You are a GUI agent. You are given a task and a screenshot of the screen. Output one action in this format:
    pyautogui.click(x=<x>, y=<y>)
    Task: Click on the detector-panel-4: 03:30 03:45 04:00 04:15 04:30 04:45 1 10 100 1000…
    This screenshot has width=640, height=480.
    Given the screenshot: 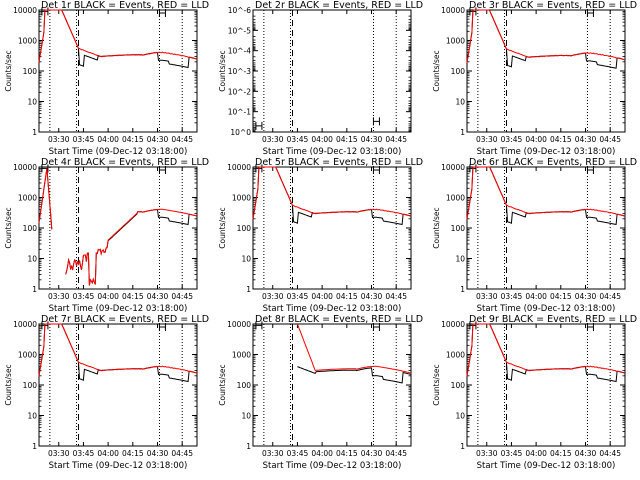 What is the action you would take?
    pyautogui.click(x=106, y=235)
    